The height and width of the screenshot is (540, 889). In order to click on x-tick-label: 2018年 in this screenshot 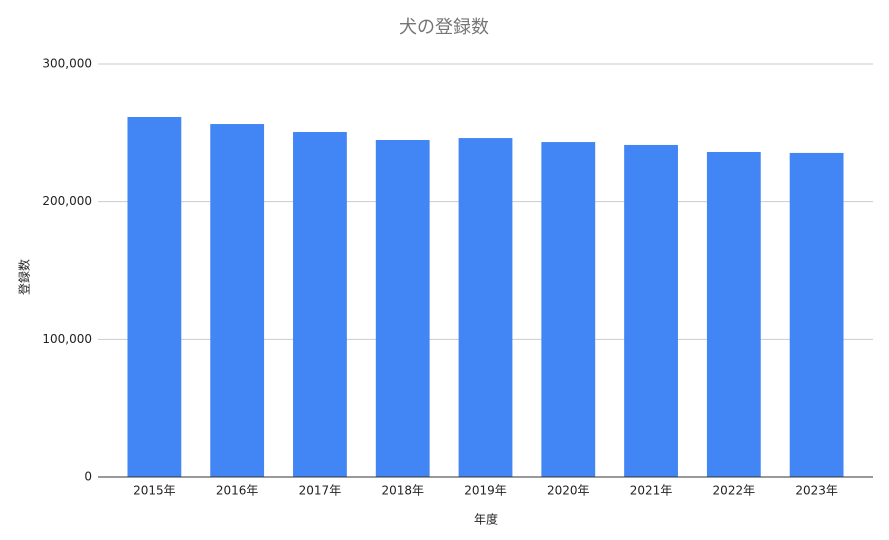, I will do `click(402, 491)`.